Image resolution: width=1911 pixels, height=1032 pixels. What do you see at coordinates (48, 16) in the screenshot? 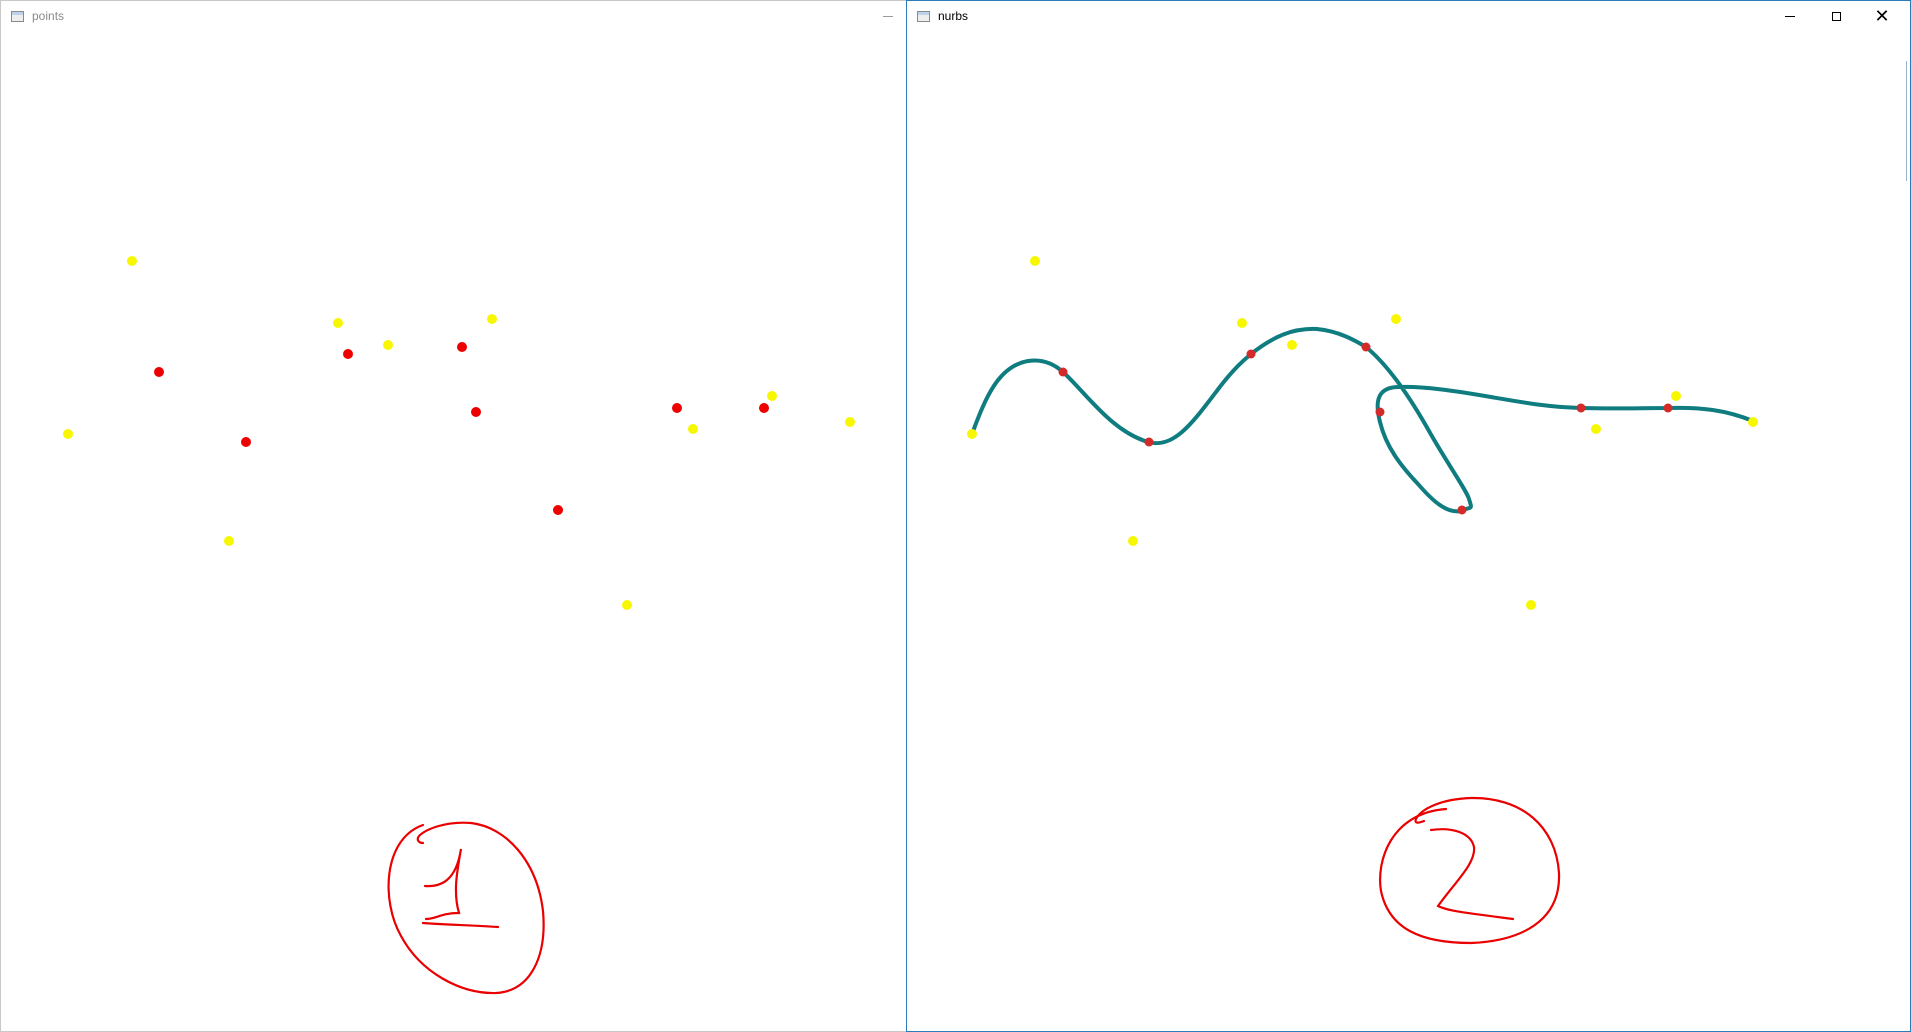
I see `window-title: points` at bounding box center [48, 16].